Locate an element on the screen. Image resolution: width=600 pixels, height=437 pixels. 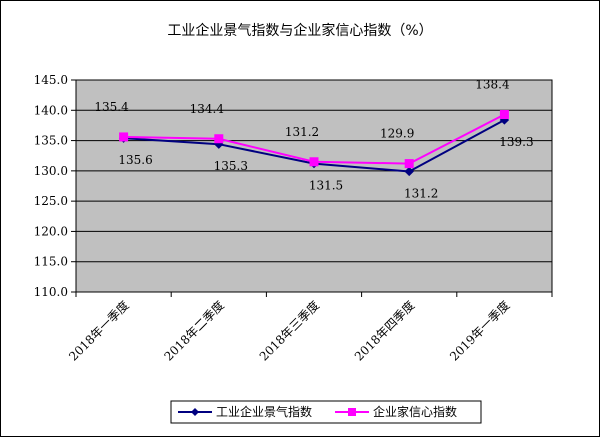
data-label: 131.5 is located at coordinates (326, 186).